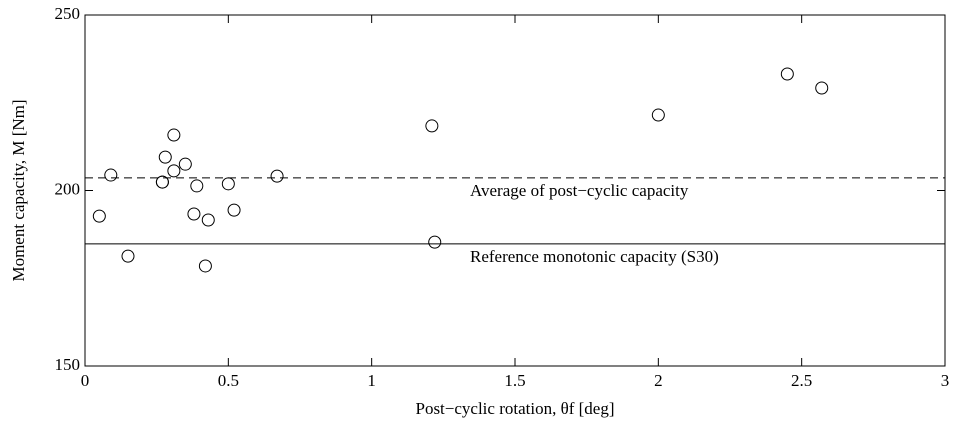 The height and width of the screenshot is (430, 955). Describe the element at coordinates (945, 380) in the screenshot. I see `x-tick-label: 3` at that location.